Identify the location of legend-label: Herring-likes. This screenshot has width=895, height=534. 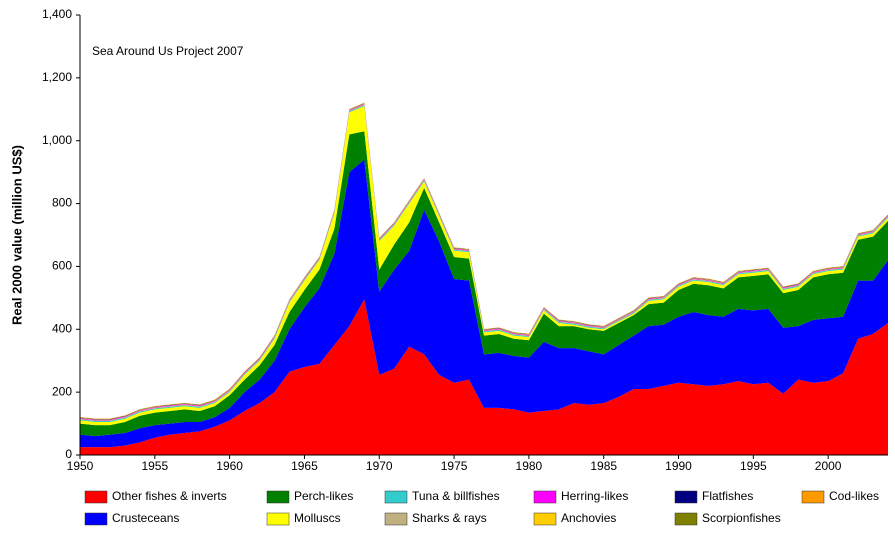
(594, 496).